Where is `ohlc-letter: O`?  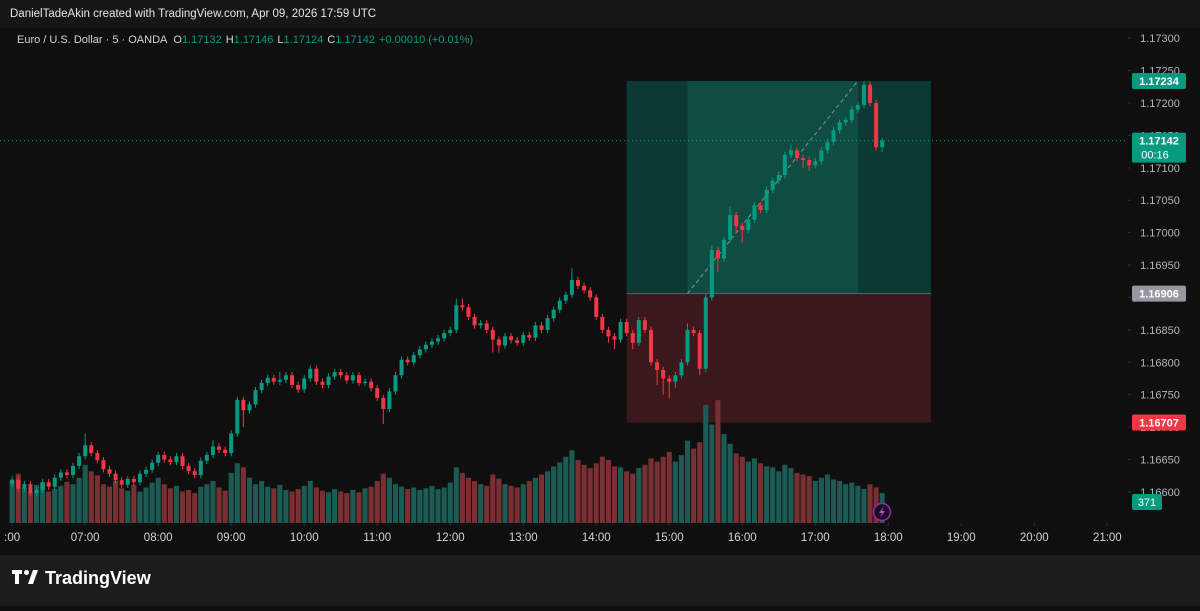
ohlc-letter: O is located at coordinates (177, 40).